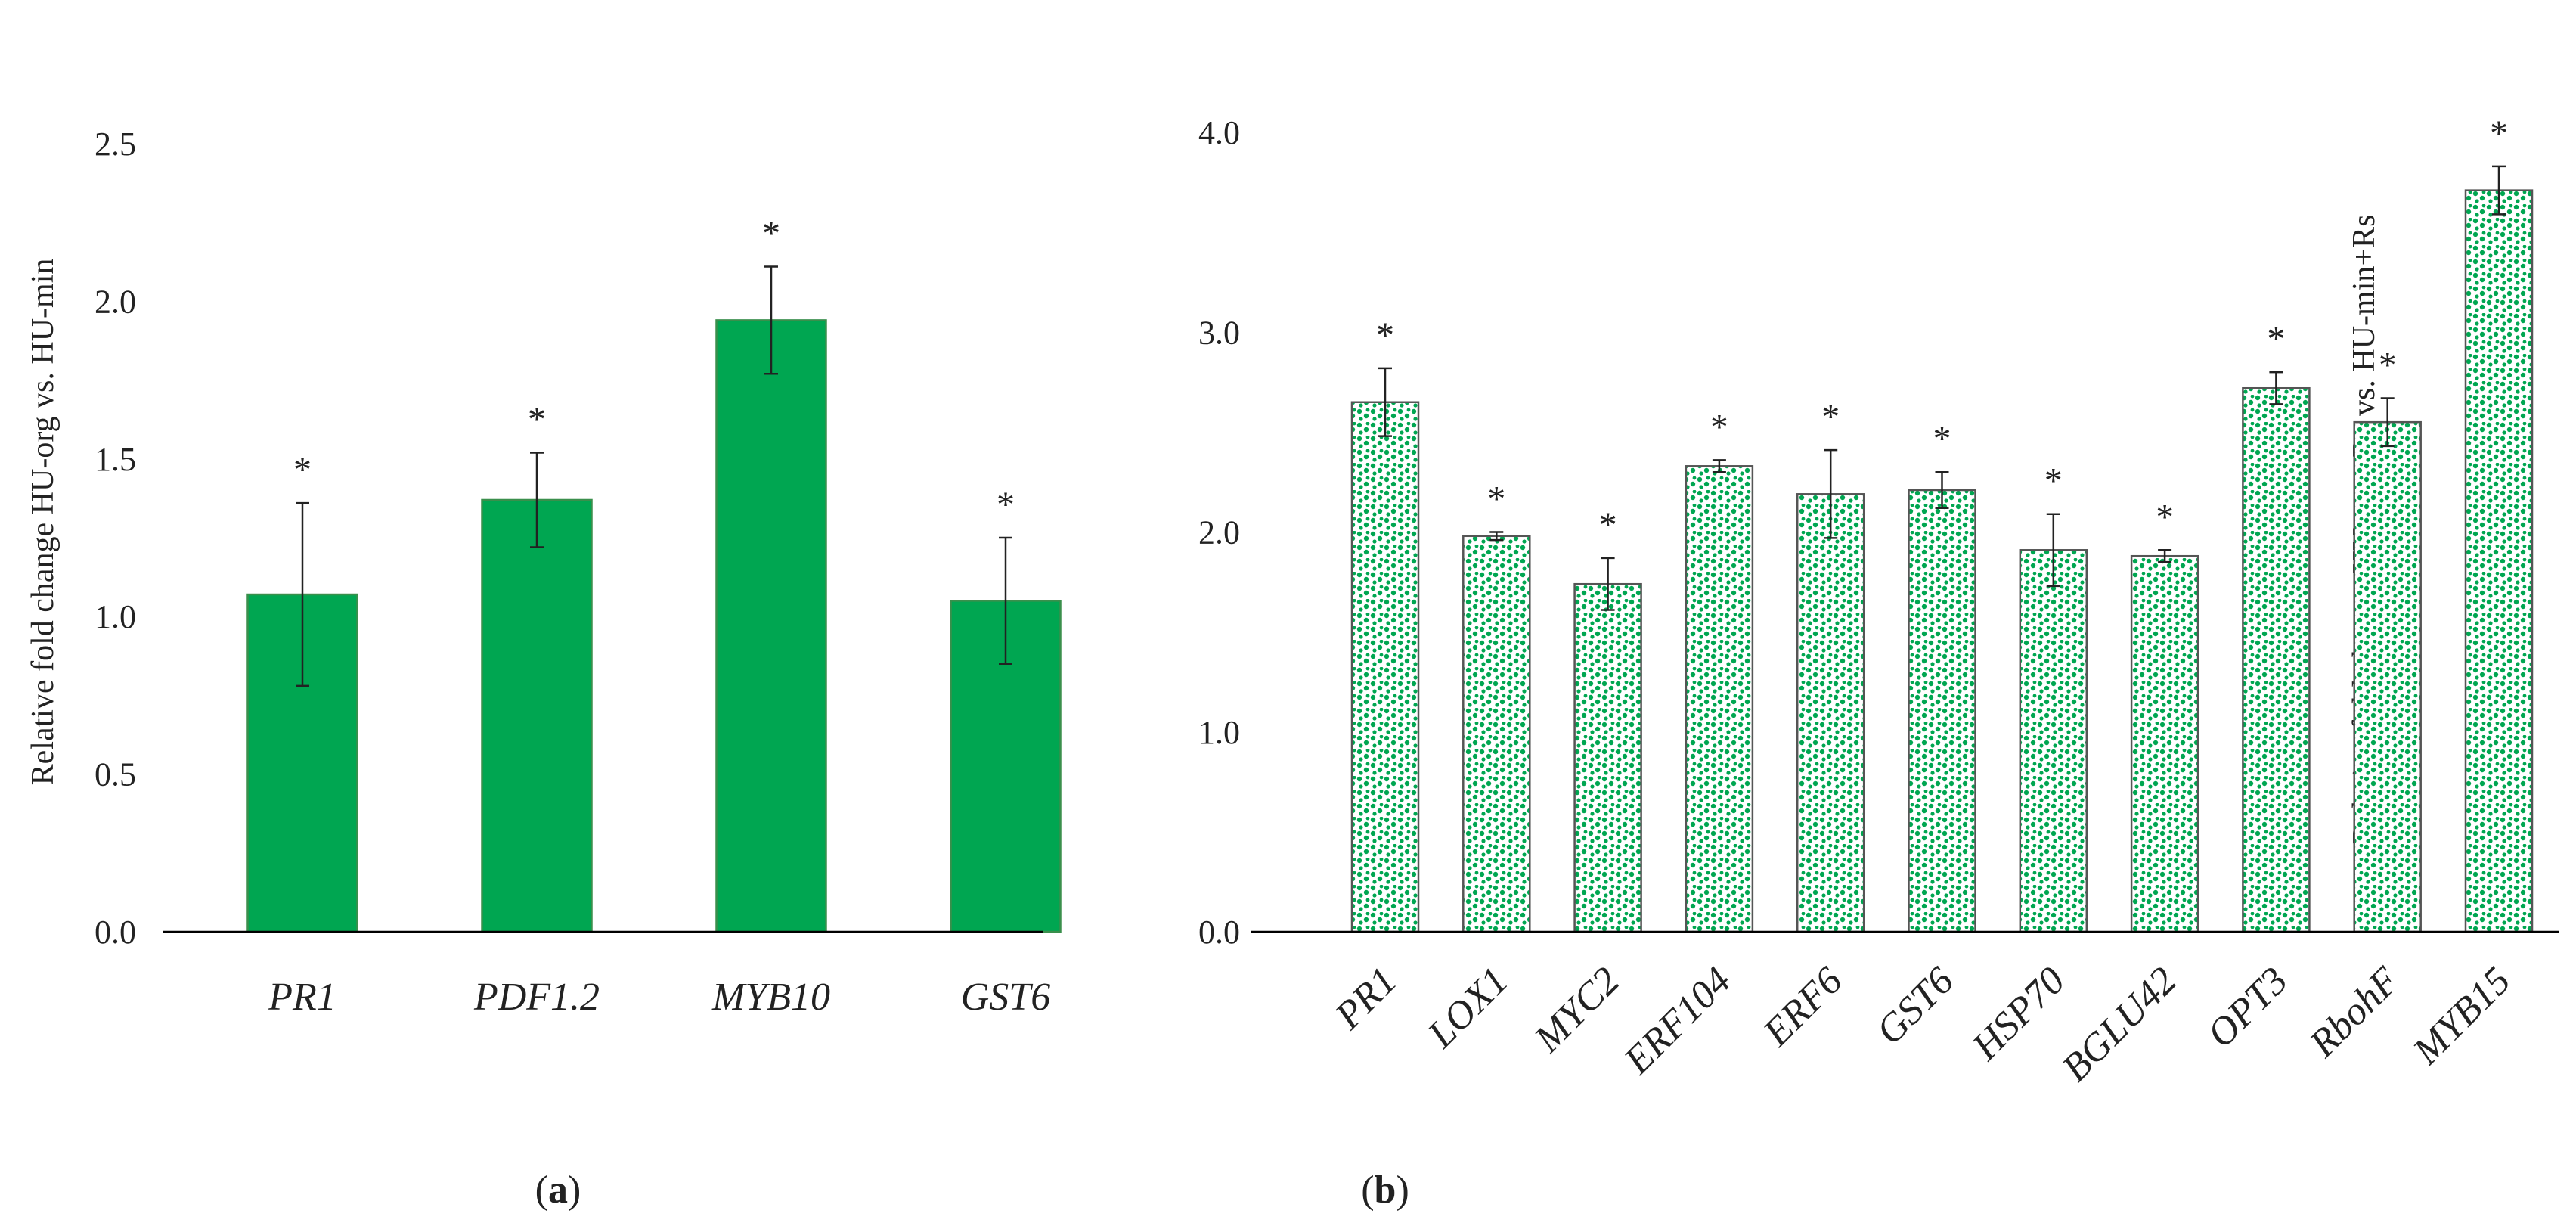  What do you see at coordinates (115, 774) in the screenshot?
I see `y-tick-label: 0.5` at bounding box center [115, 774].